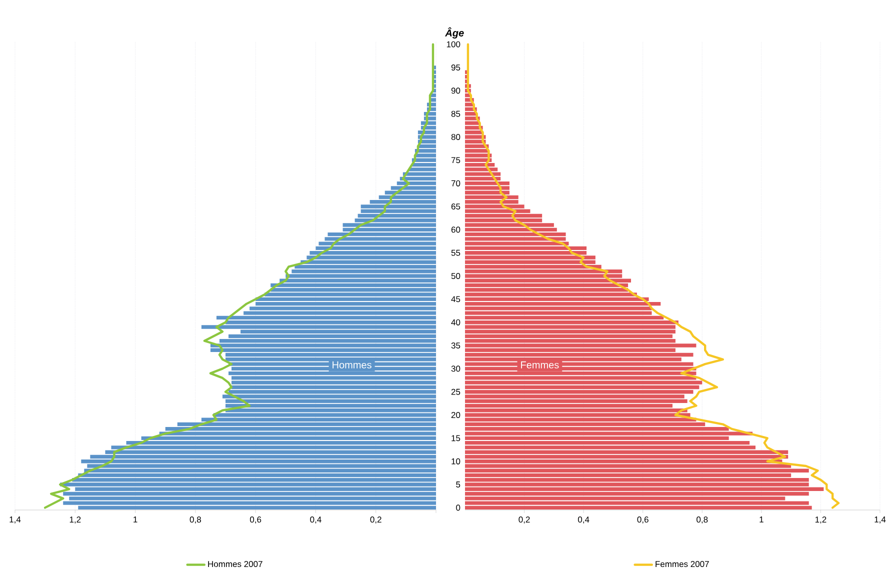 The width and height of the screenshot is (892, 579). I want to click on y-tick-label: 65, so click(455, 206).